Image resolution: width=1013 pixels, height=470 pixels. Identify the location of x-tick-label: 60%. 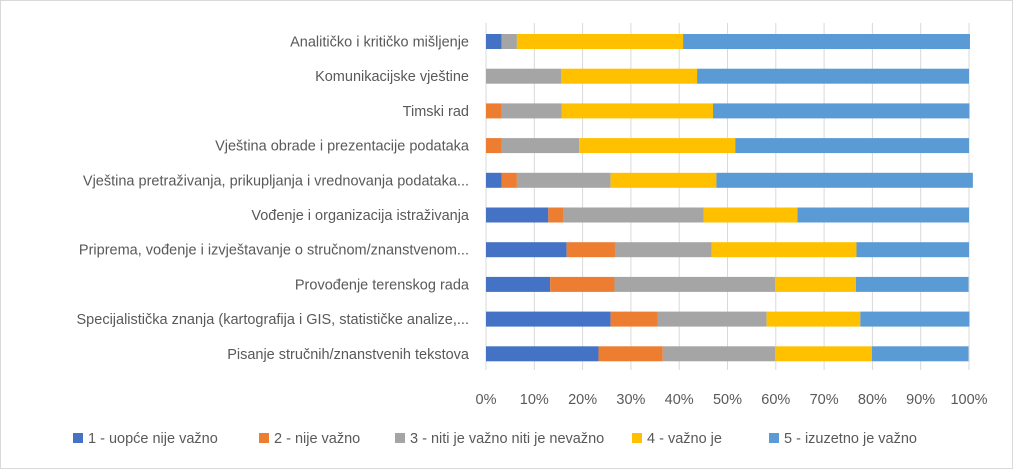
(775, 400).